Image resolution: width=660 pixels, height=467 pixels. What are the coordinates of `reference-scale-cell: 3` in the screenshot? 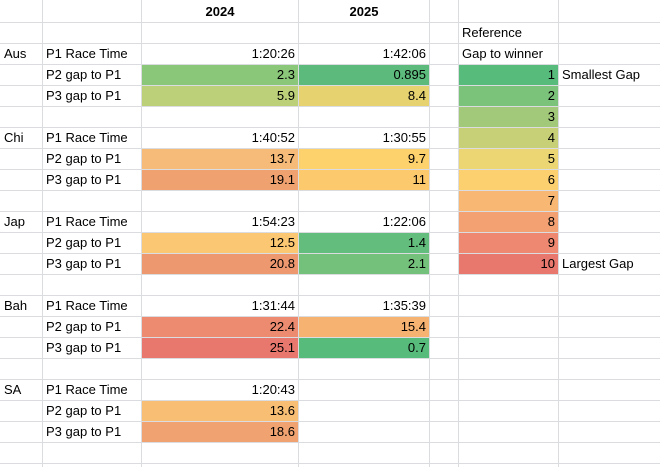 It's located at (508, 117).